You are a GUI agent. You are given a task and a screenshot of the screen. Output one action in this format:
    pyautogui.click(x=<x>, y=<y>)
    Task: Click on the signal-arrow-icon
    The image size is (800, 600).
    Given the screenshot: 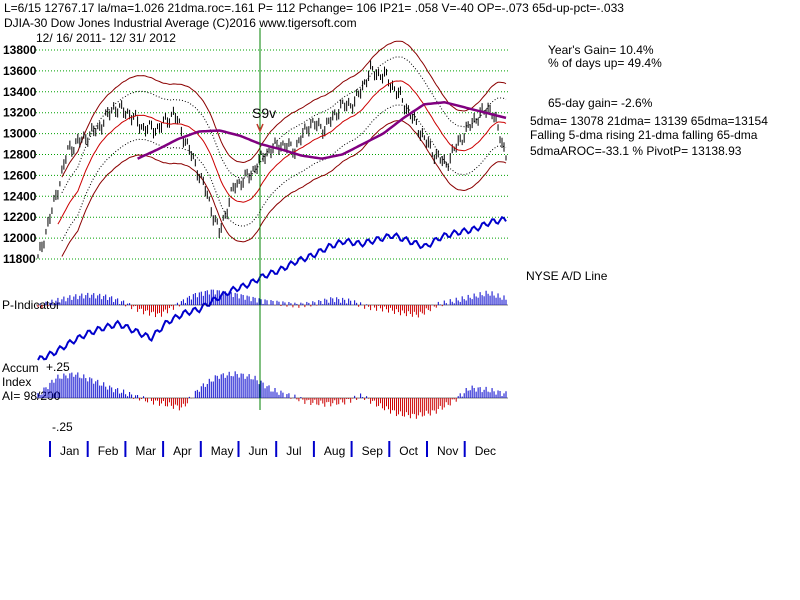 What is the action you would take?
    pyautogui.click(x=260, y=128)
    